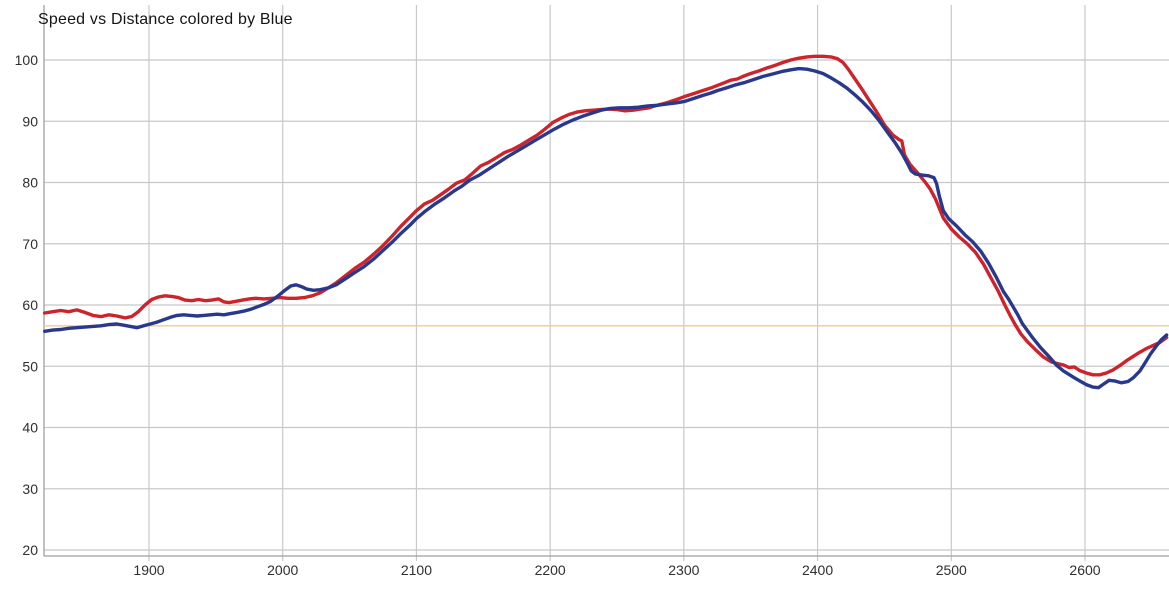  What do you see at coordinates (30, 489) in the screenshot?
I see `y-tick-label: 30` at bounding box center [30, 489].